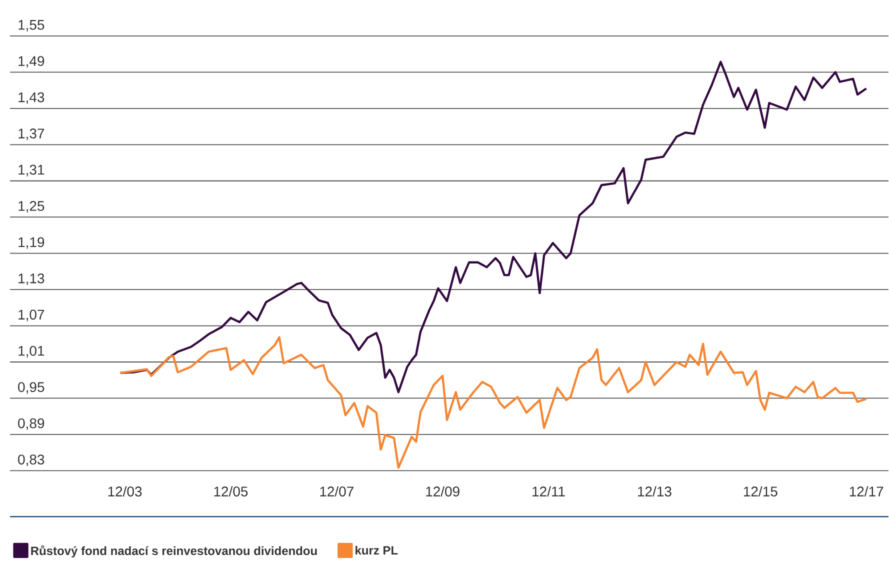 The image size is (889, 561). Describe the element at coordinates (31, 207) in the screenshot. I see `y-tick-label: 1,25` at that location.